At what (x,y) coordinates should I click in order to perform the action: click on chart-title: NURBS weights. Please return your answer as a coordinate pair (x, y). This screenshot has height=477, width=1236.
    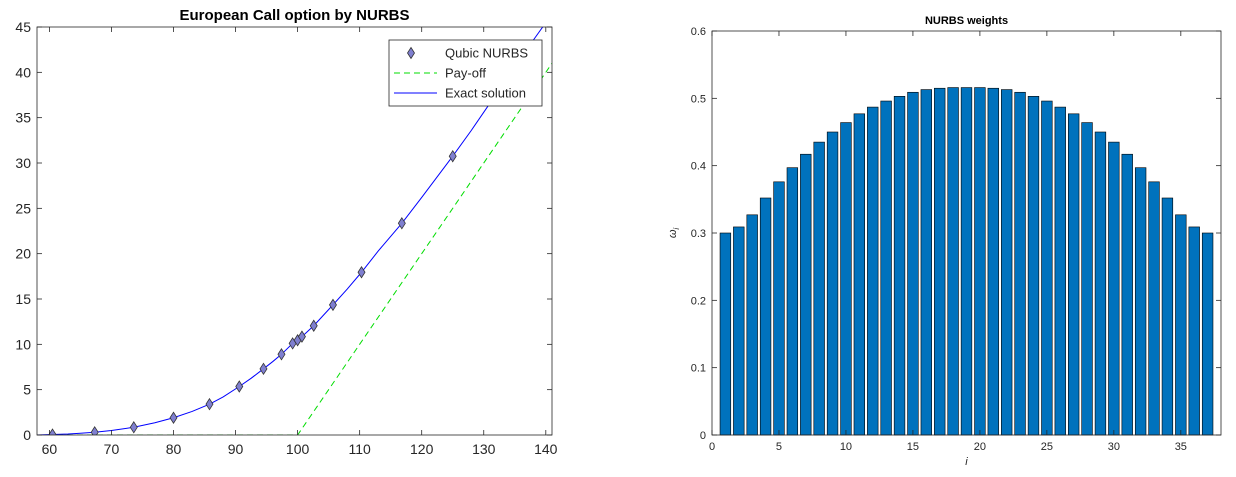
    Looking at the image, I should click on (966, 21).